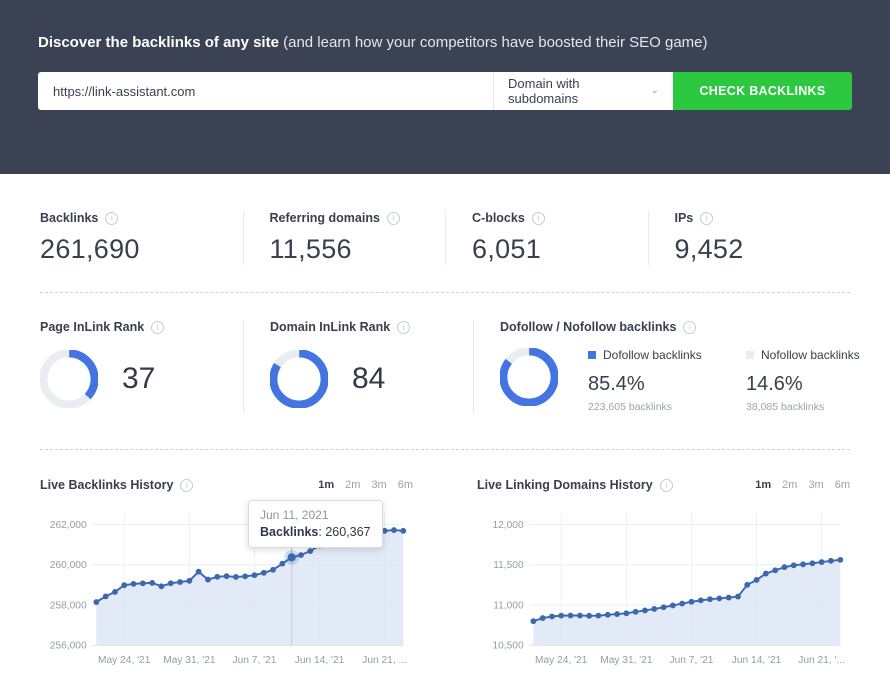 This screenshot has width=890, height=700. What do you see at coordinates (330, 327) in the screenshot?
I see `rank-label-text: Domain InLink Rank` at bounding box center [330, 327].